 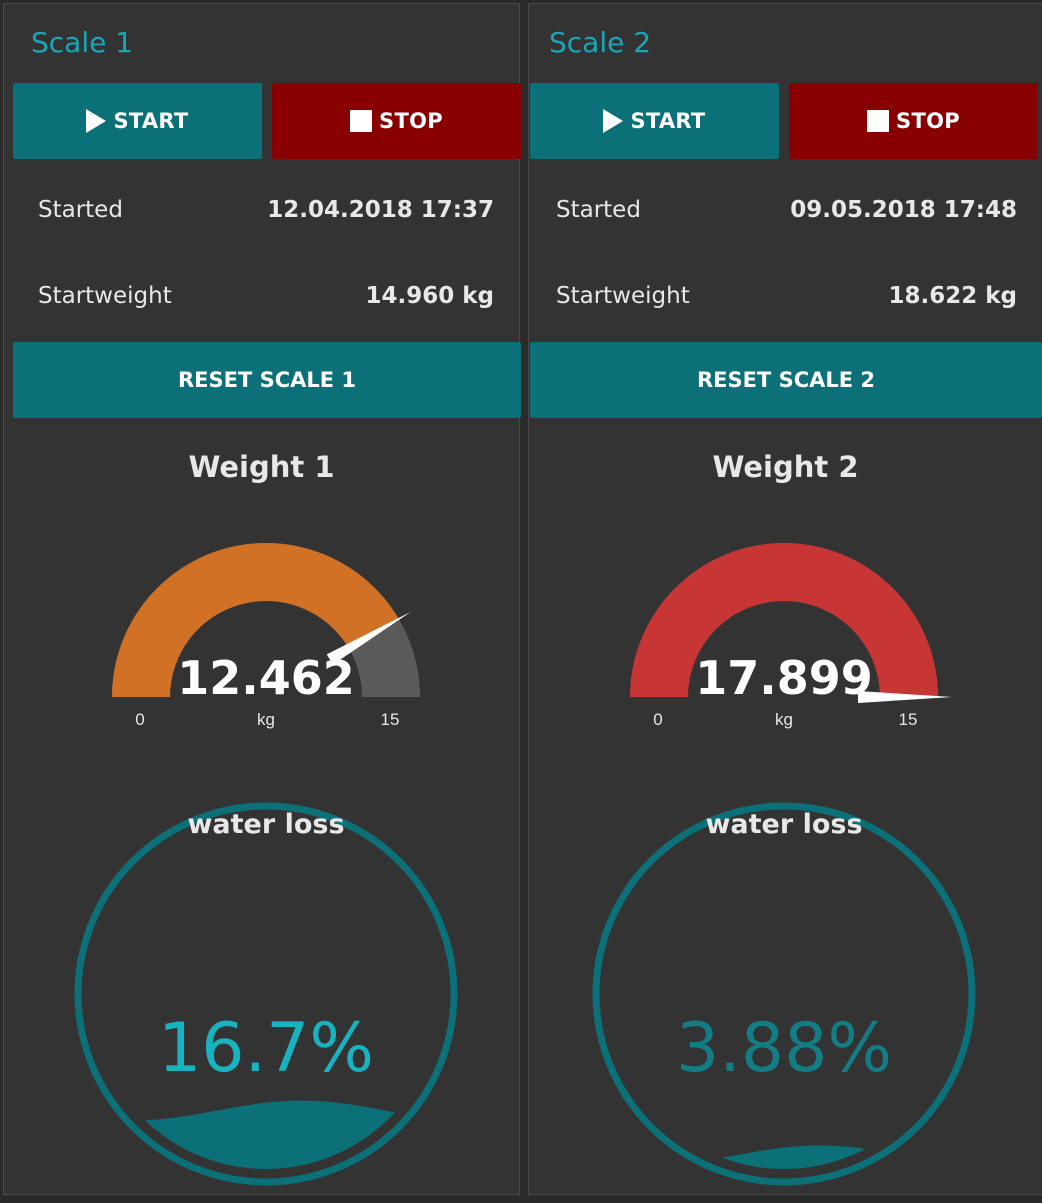 I want to click on startweight-row: Startweight 18.622 kg, so click(x=786, y=296).